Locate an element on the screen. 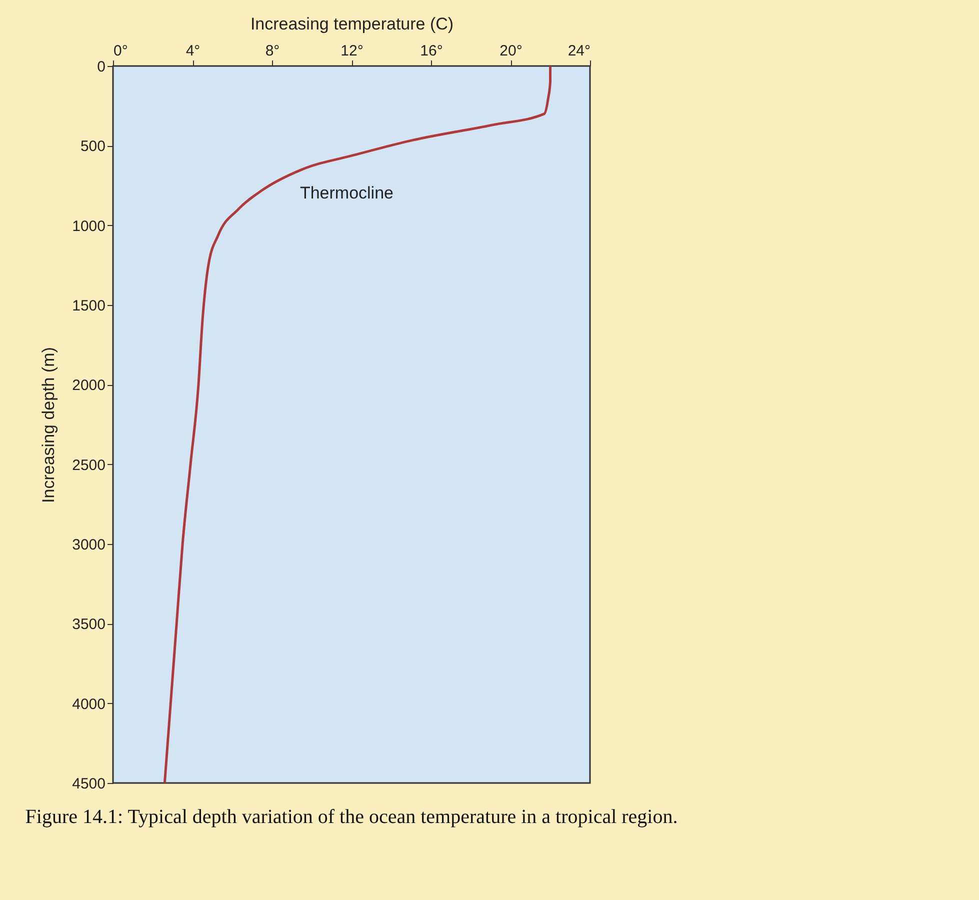 This screenshot has height=900, width=979. x-tick-label: 20° is located at coordinates (511, 51).